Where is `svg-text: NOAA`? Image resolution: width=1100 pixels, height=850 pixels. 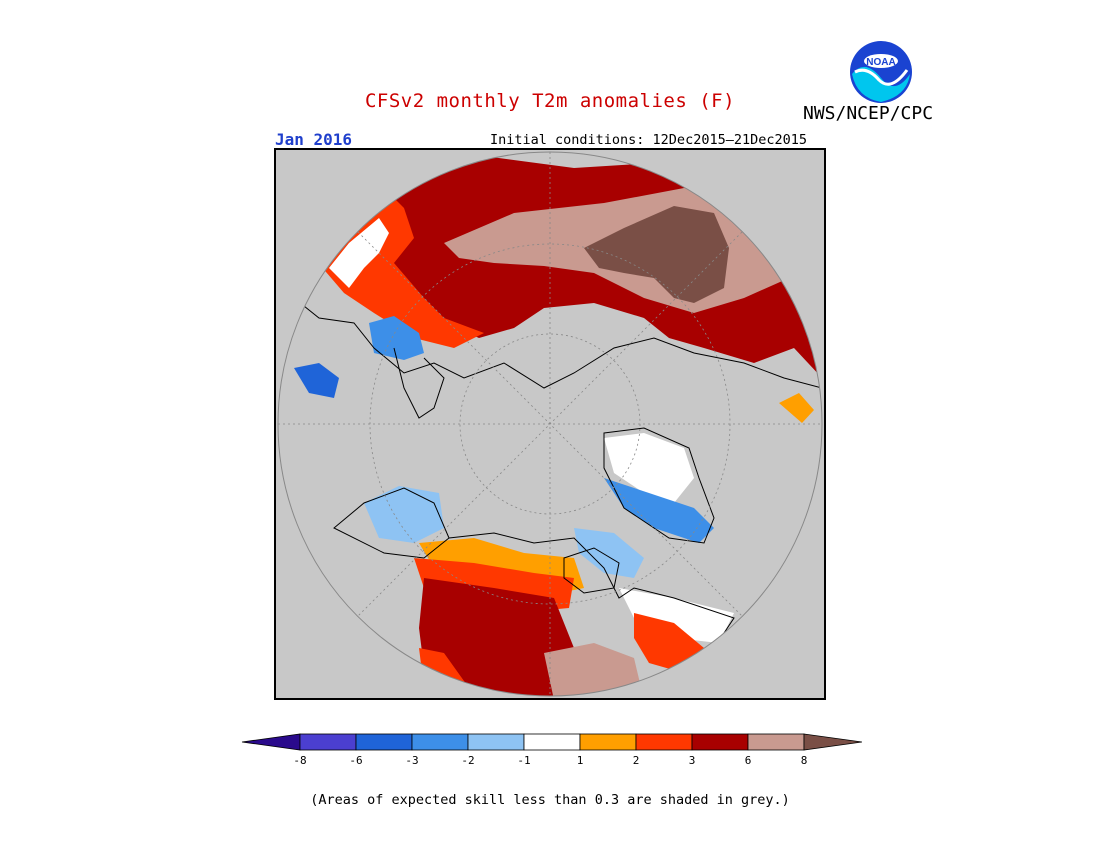
svg-text: NOAA is located at coordinates (880, 62).